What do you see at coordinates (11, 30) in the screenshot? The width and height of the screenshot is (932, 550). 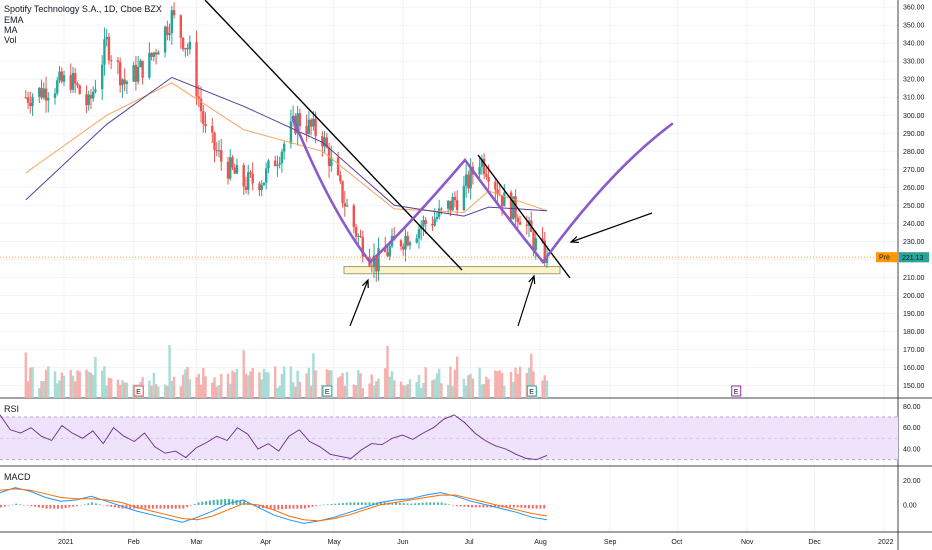 I see `legend-ma: MA` at bounding box center [11, 30].